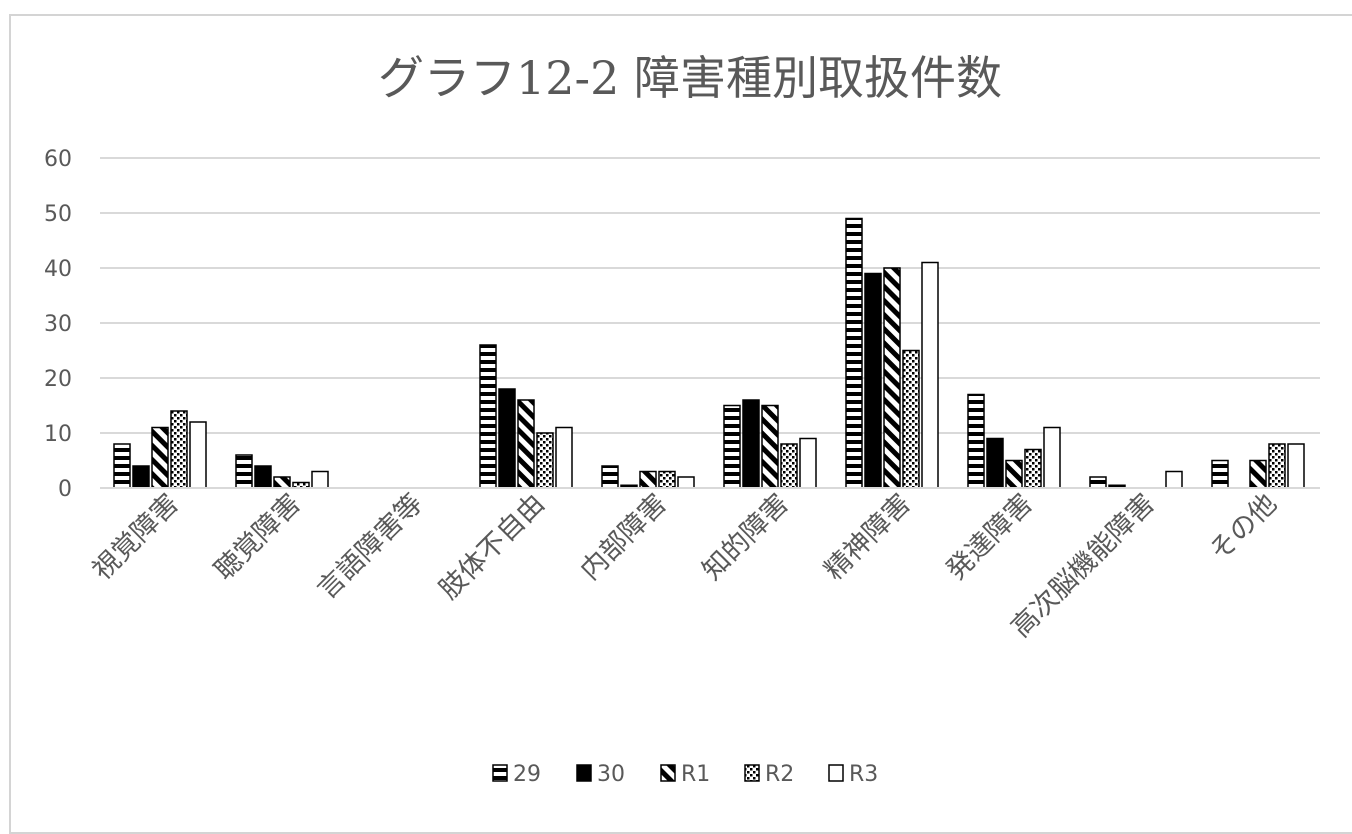 The height and width of the screenshot is (834, 1352). I want to click on x-tick-label: 発達障害, so click(990, 537).